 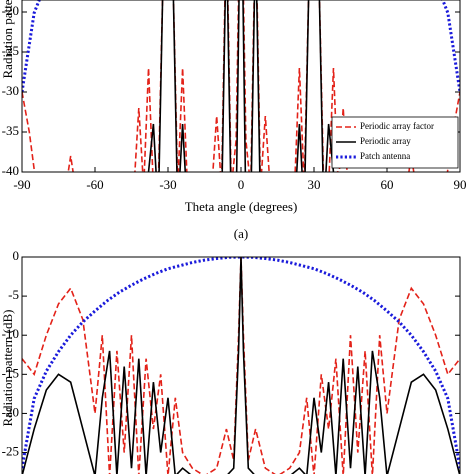 What do you see at coordinates (10, 333) in the screenshot?
I see `y-tick-label: -10` at bounding box center [10, 333].